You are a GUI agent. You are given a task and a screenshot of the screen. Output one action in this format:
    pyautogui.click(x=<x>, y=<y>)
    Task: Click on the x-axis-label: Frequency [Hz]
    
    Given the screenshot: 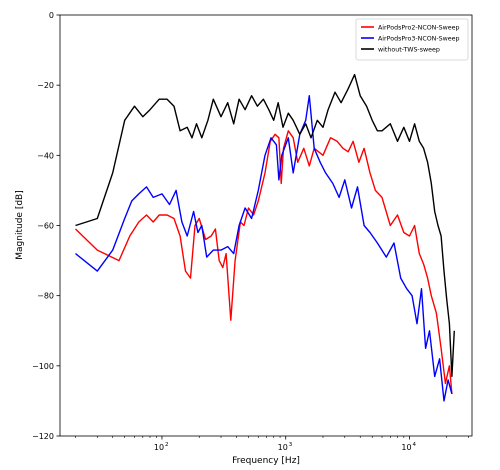 What is the action you would take?
    pyautogui.click(x=266, y=461)
    